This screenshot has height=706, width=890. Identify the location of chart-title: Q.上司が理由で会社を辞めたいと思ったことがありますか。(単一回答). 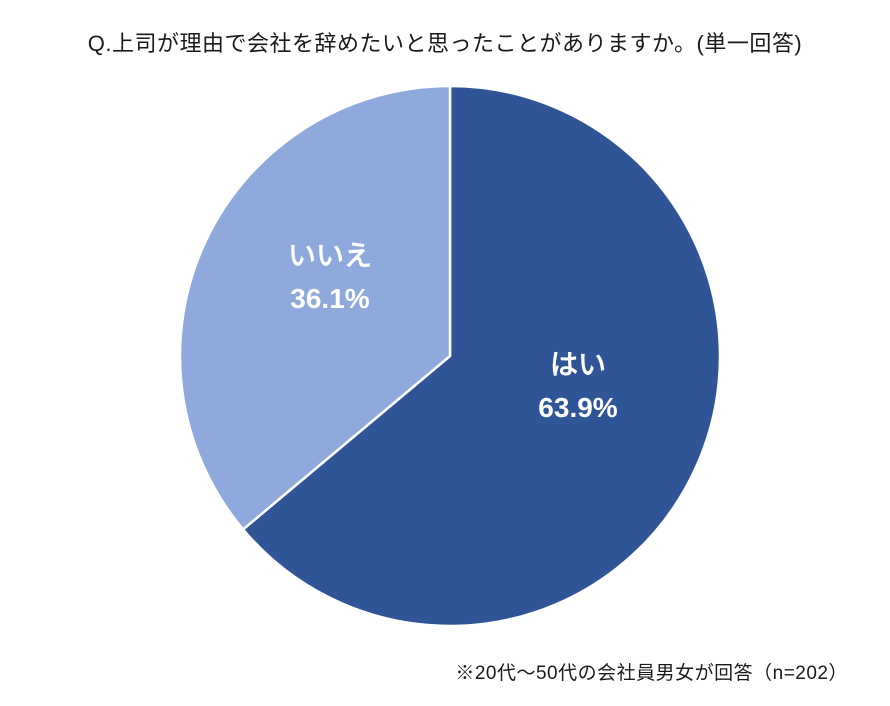
(445, 43).